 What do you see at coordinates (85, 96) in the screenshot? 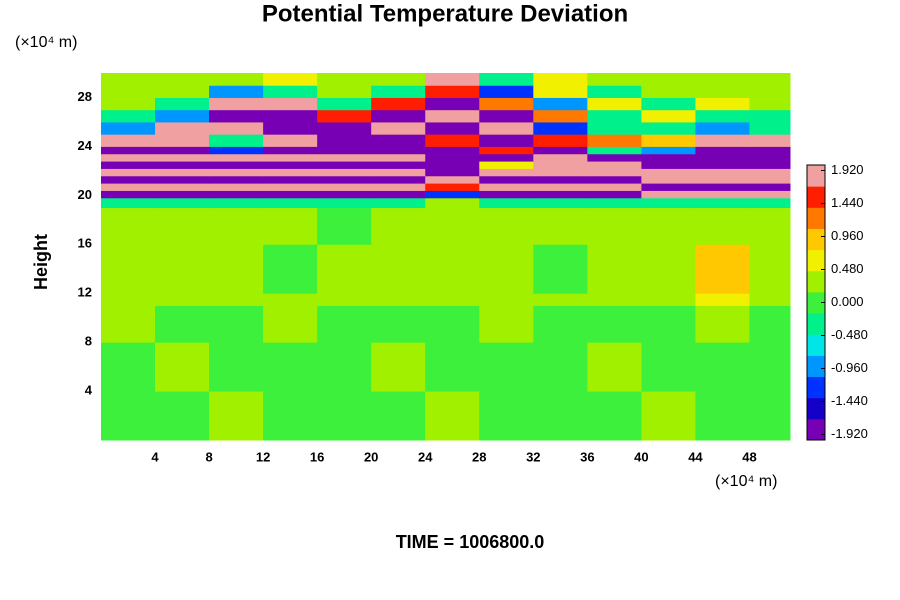
I see `y-tick-label: 28` at bounding box center [85, 96].